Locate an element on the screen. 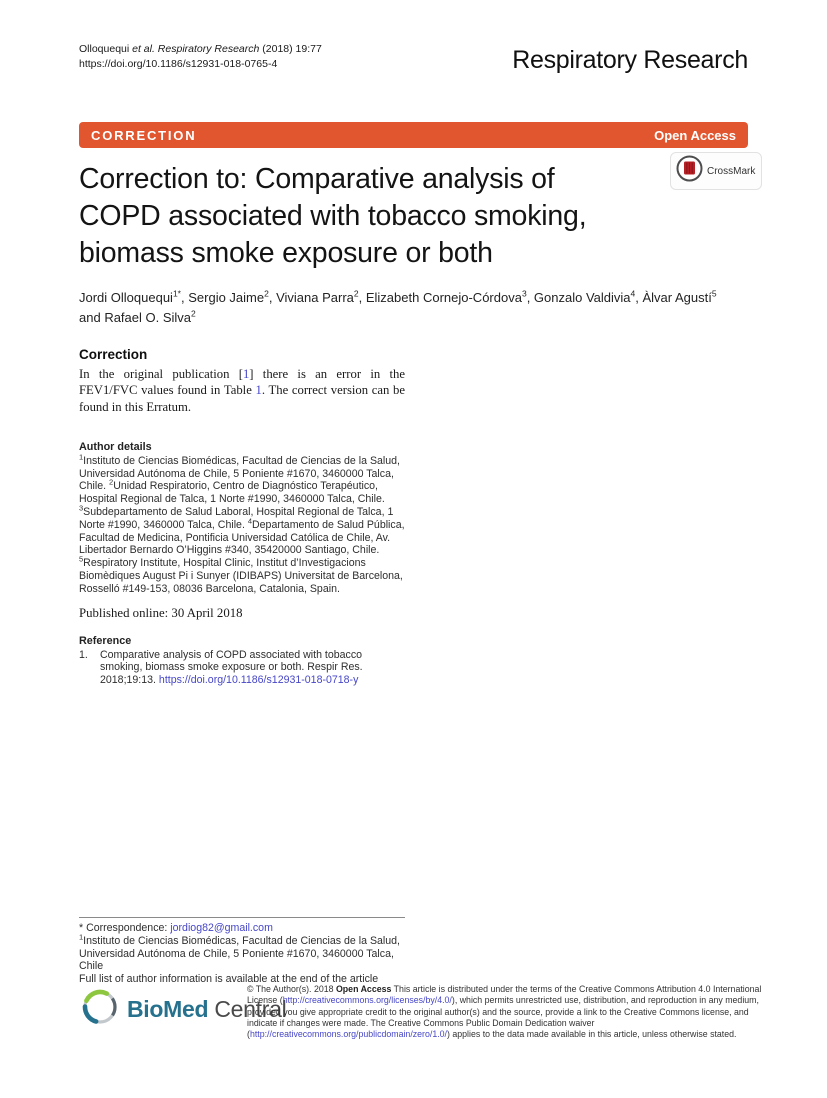 The image size is (827, 1098). correspondence-label: * Correspondence: is located at coordinates (125, 928).